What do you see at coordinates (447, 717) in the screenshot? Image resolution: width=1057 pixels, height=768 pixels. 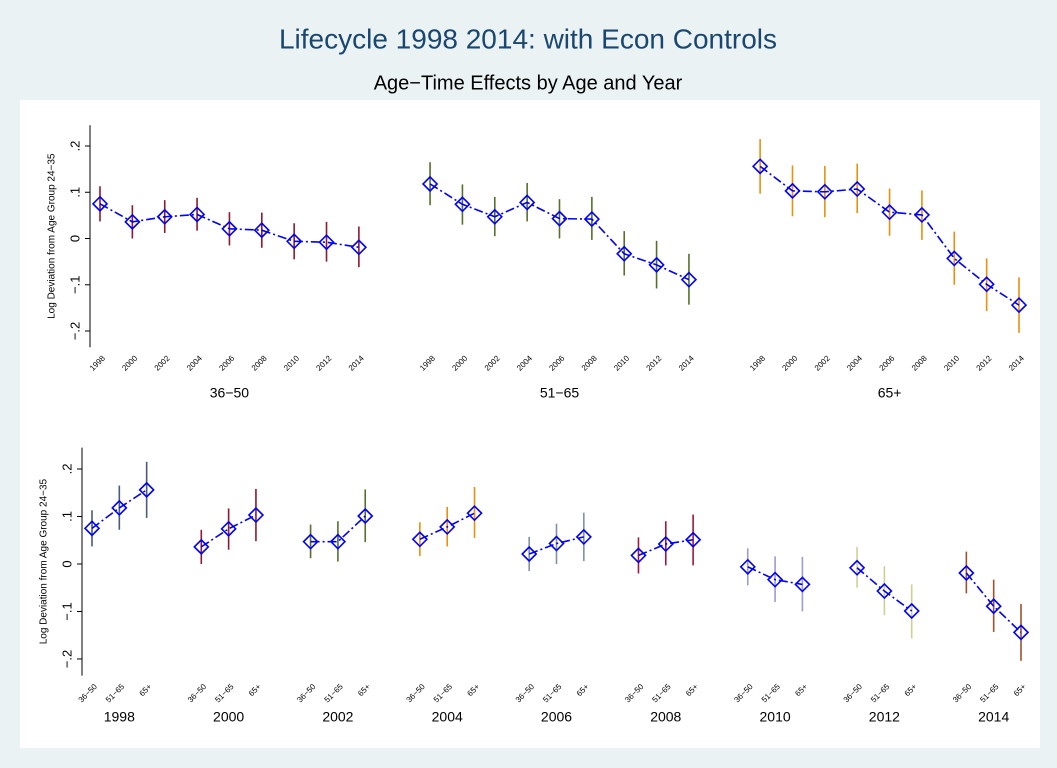 I see `group-label: 2004` at bounding box center [447, 717].